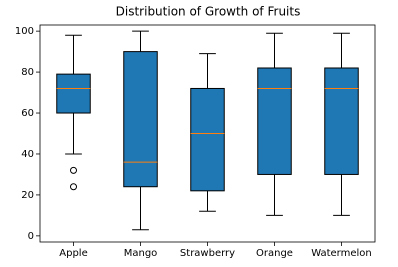 This screenshot has width=398, height=267. Describe the element at coordinates (31, 236) in the screenshot. I see `y-tick-label: 0` at that location.